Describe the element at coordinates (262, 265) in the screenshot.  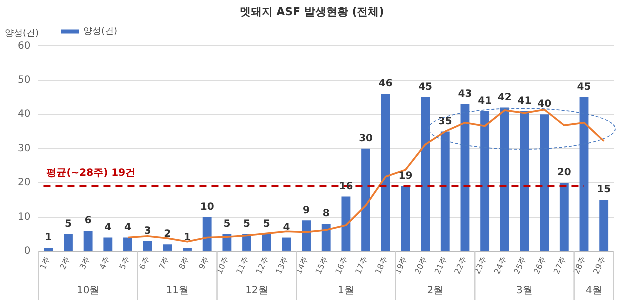
I see `x-tick-label: 12주` at that location.